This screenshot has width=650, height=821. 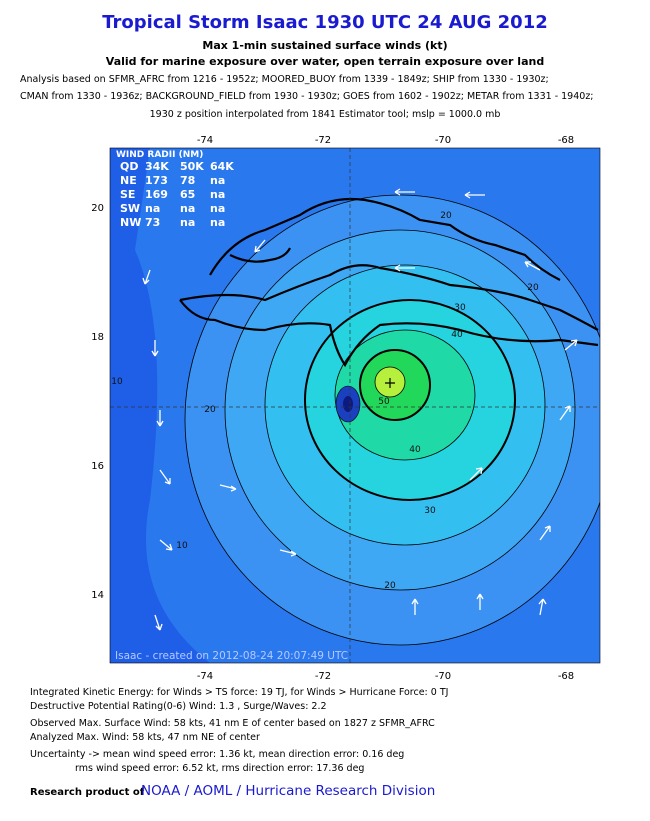 What do you see at coordinates (97, 208) in the screenshot?
I see `lat-label: 20` at bounding box center [97, 208].